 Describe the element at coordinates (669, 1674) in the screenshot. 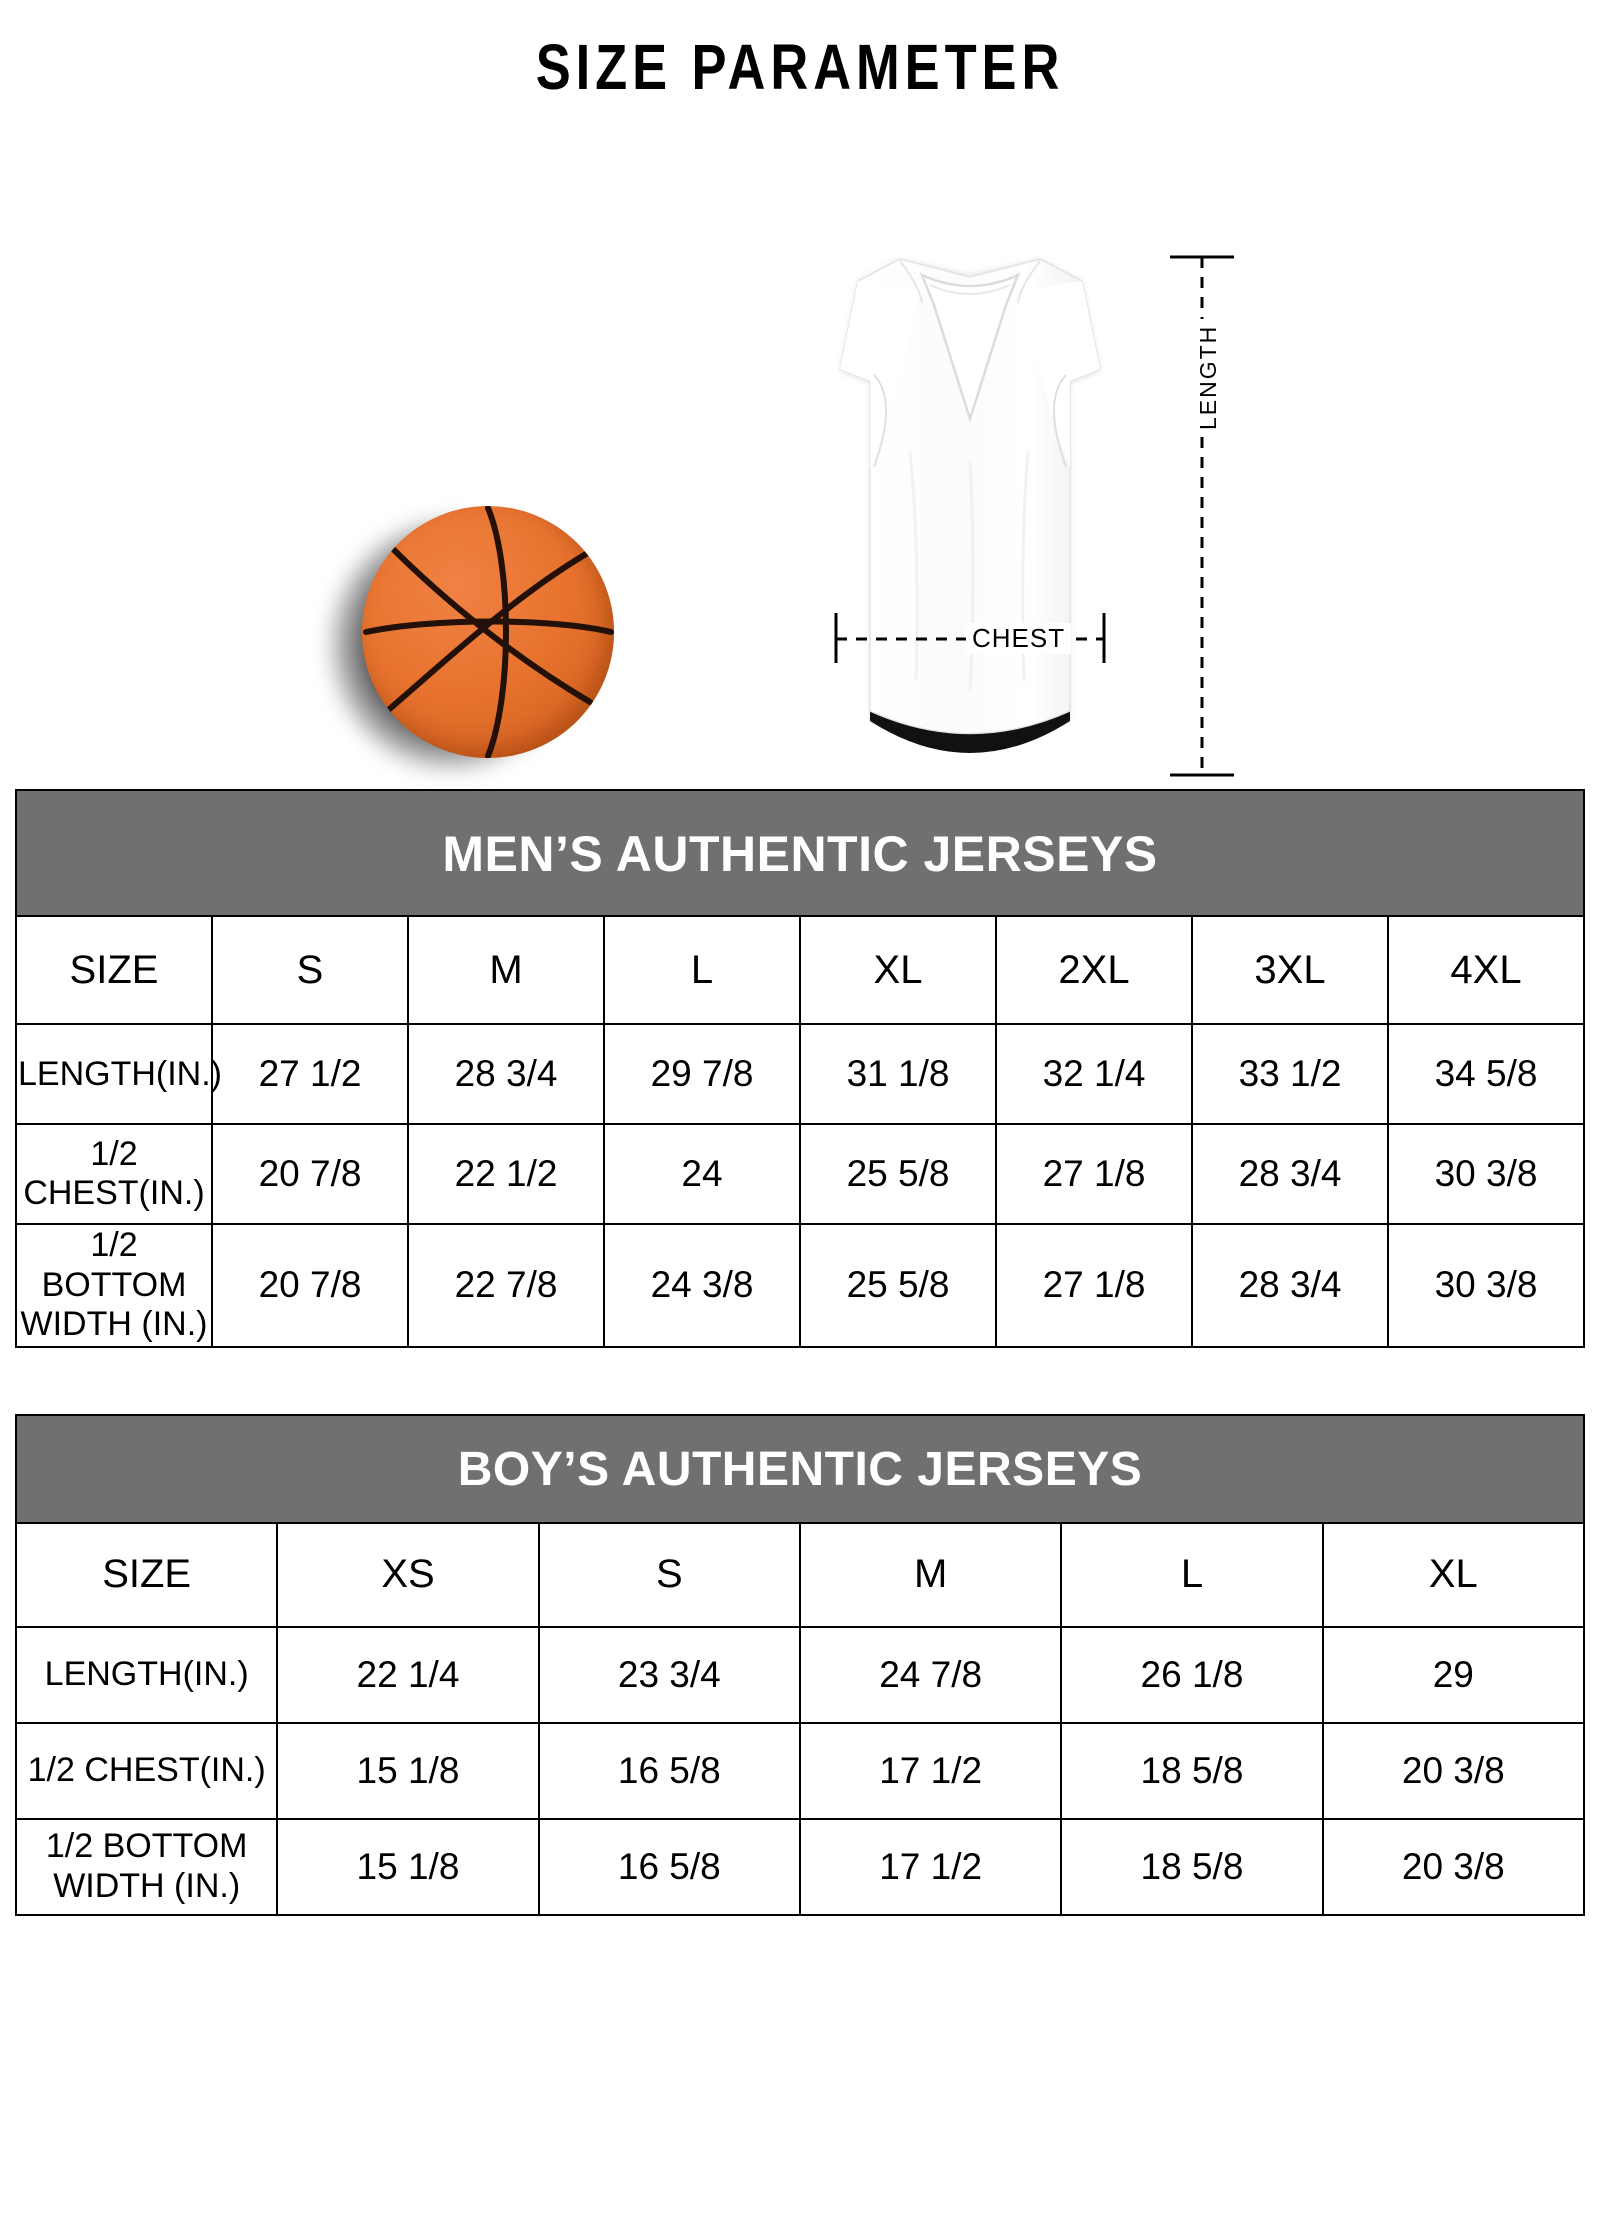

I see `table-cell: 23 3/4` at that location.